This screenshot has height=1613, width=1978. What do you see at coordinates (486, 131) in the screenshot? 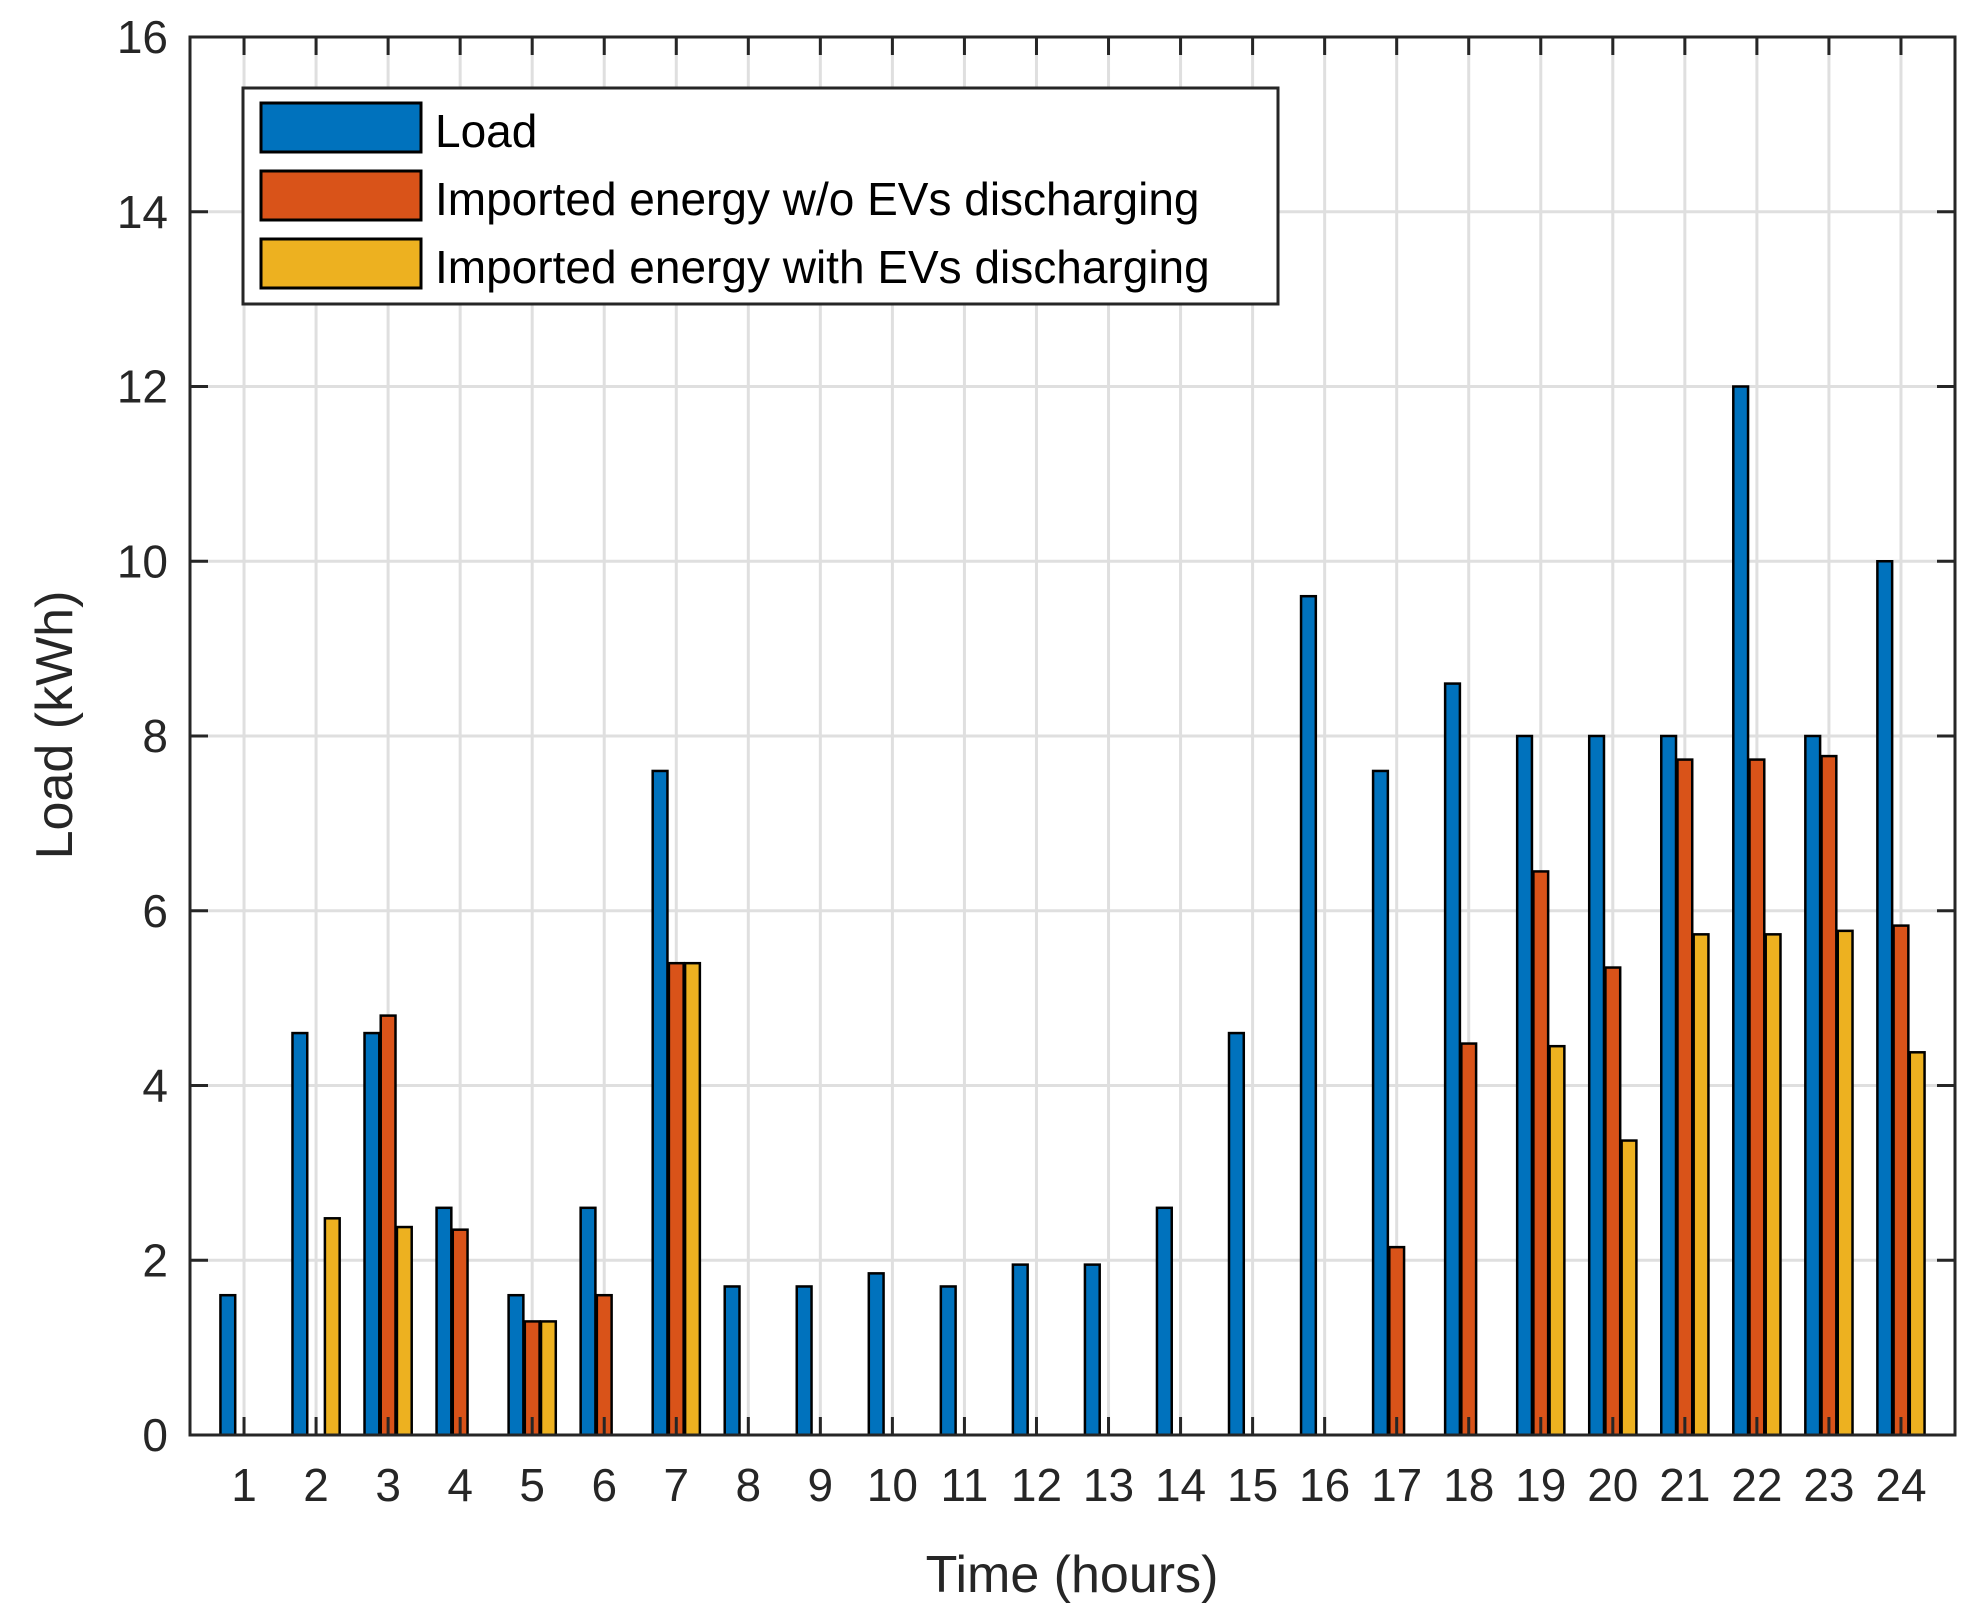
I see `legend-label-load: Load` at bounding box center [486, 131].